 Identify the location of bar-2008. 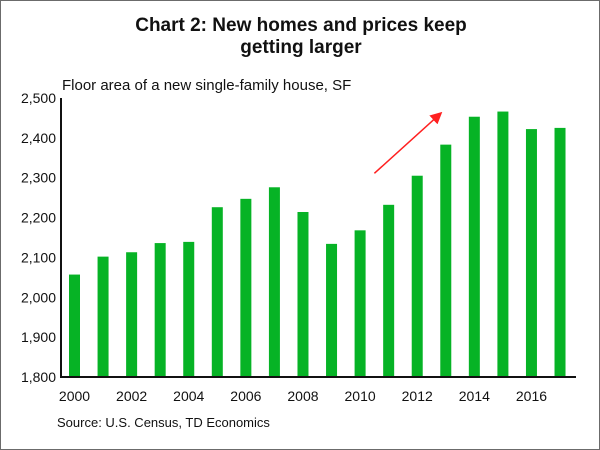
(303, 294).